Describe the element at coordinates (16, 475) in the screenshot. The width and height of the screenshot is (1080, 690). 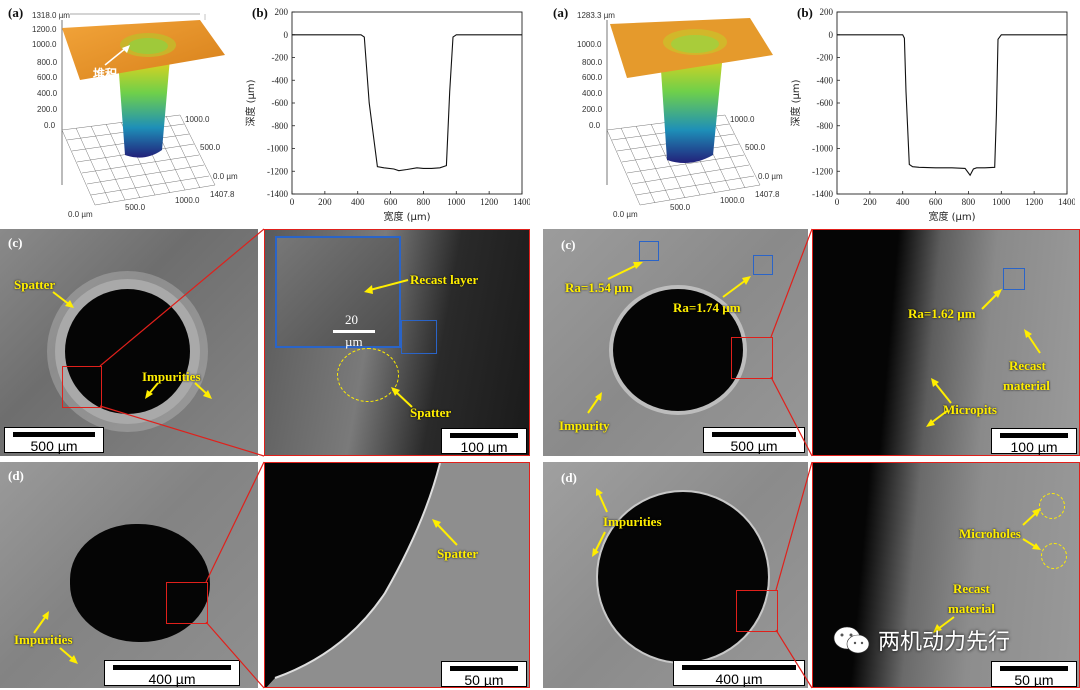
I see `panel-tag-d: (d)` at that location.